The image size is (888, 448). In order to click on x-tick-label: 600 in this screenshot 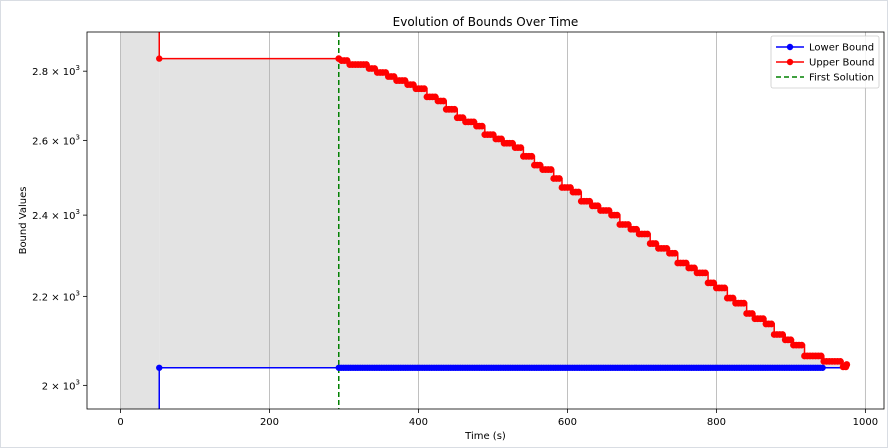, I will do `click(567, 422)`.